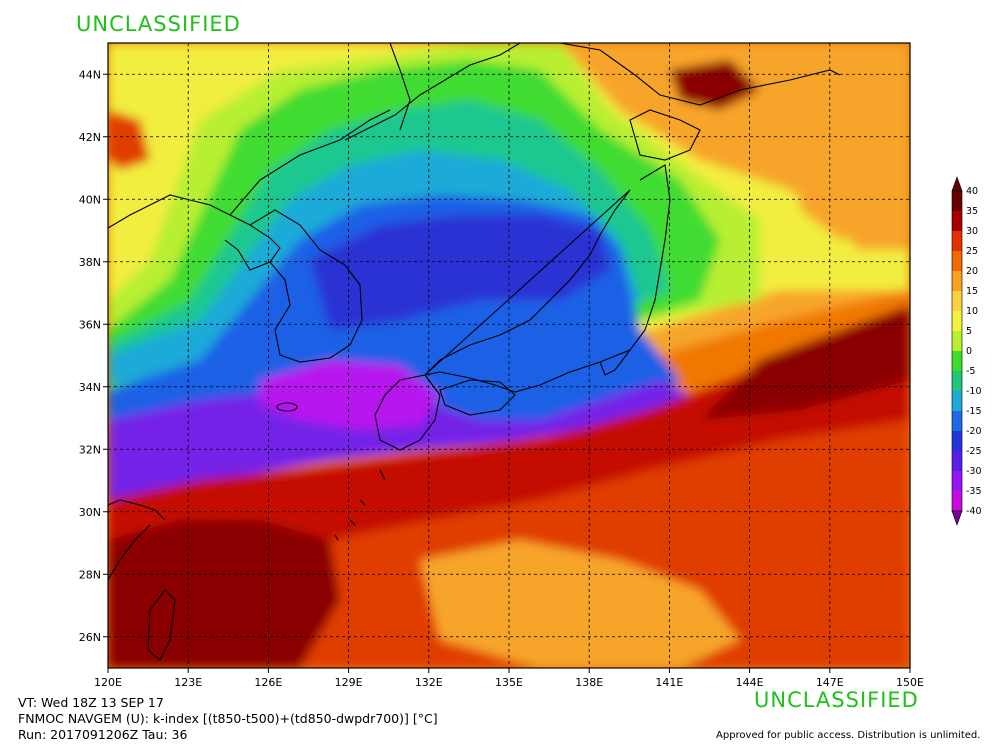  I want to click on colorbar: 40 35 30 25 20 15 10 5 0 -5 -10 -15 -20 -25 -30 -35 -40, so click(966, 351).